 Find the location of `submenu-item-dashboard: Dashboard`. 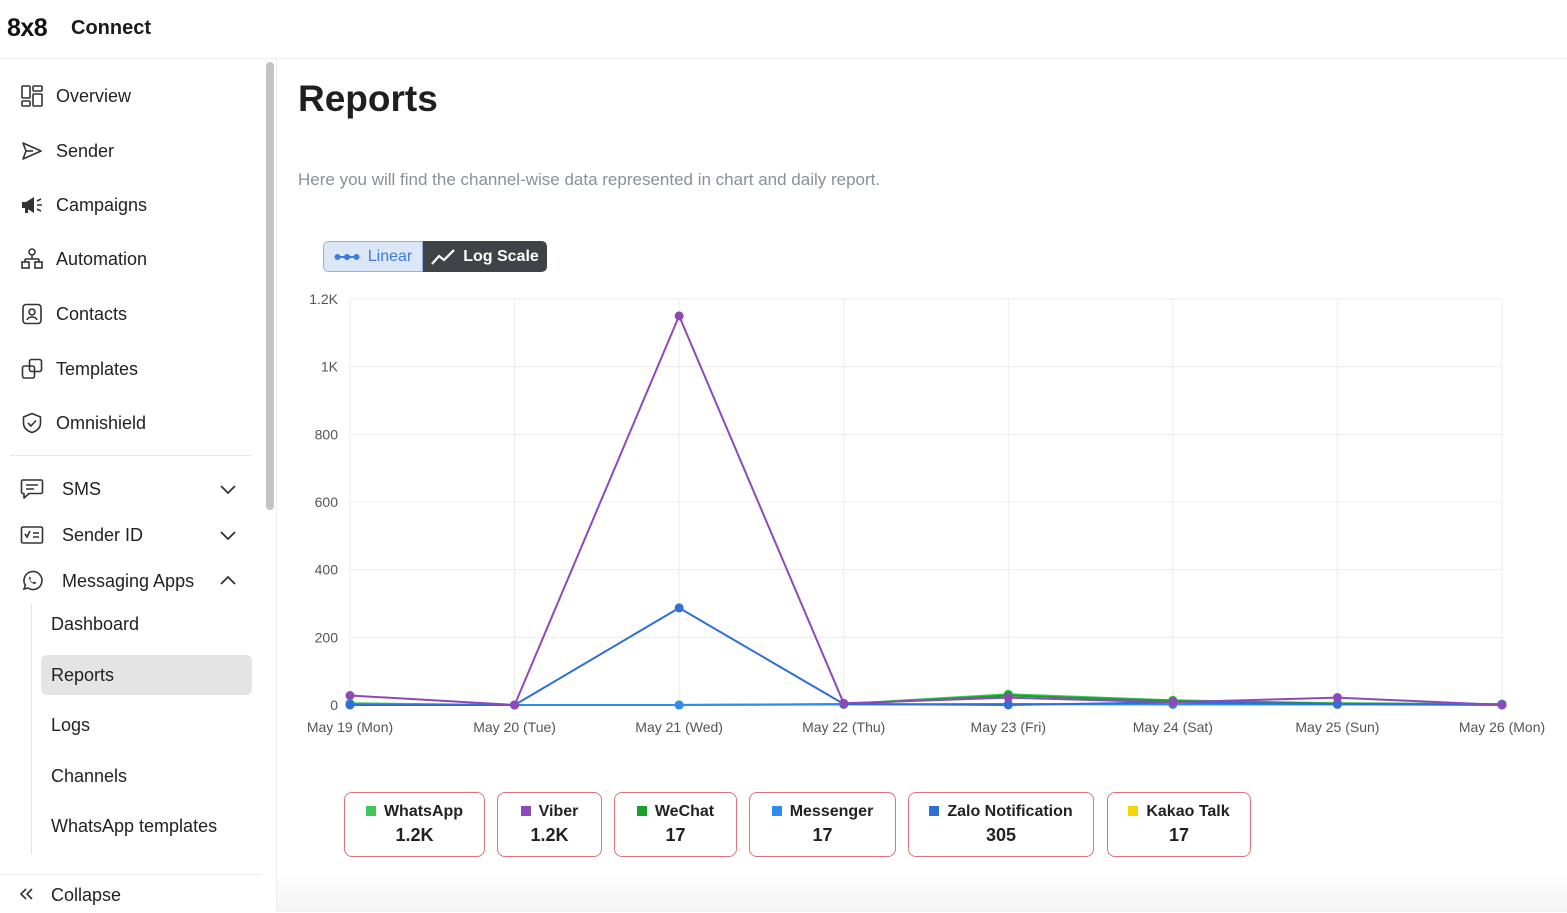

submenu-item-dashboard: Dashboard is located at coordinates (146, 624).